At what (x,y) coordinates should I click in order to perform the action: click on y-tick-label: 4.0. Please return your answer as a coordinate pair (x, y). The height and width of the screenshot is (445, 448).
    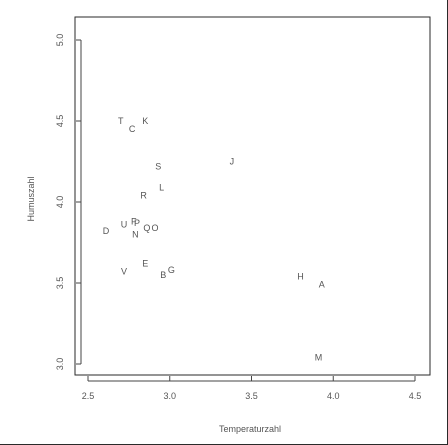
    Looking at the image, I should click on (60, 202).